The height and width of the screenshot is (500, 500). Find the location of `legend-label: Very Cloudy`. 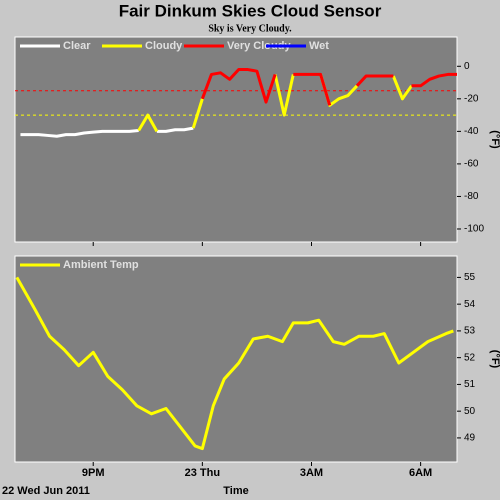

legend-label: Very Cloudy is located at coordinates (259, 46).